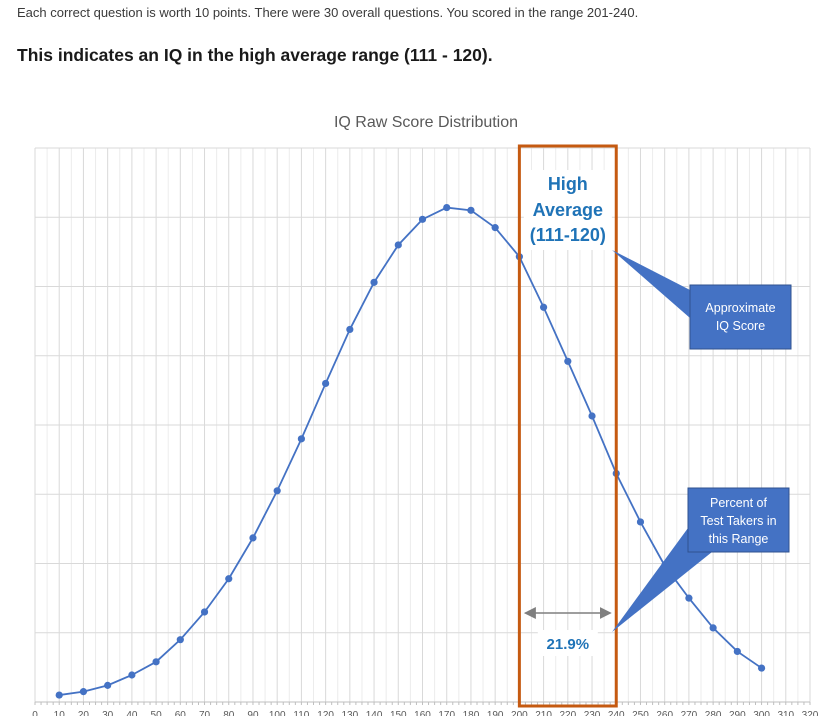 This screenshot has height=716, width=838. Describe the element at coordinates (740, 317) in the screenshot. I see `approximate-iq-callout` at that location.